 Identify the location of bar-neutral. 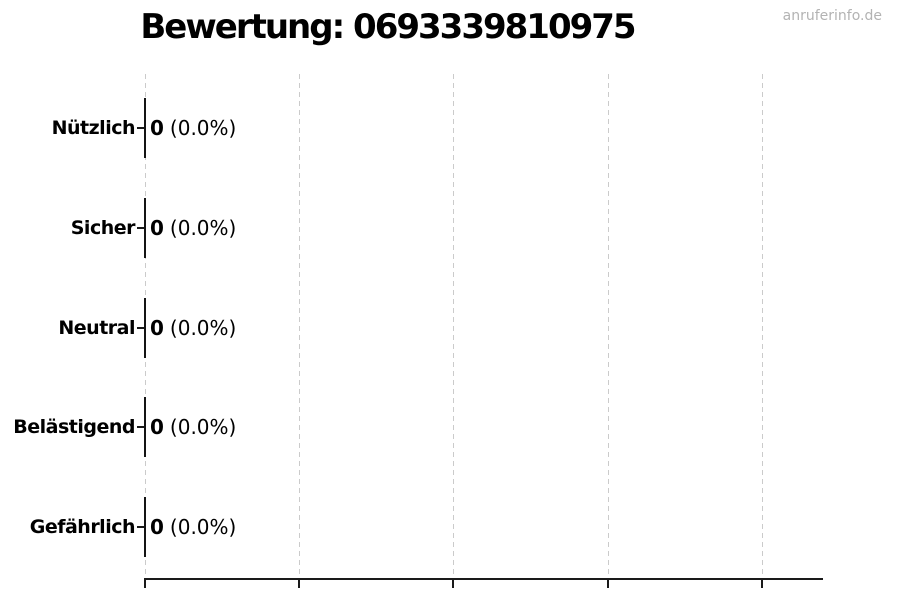
(145, 328).